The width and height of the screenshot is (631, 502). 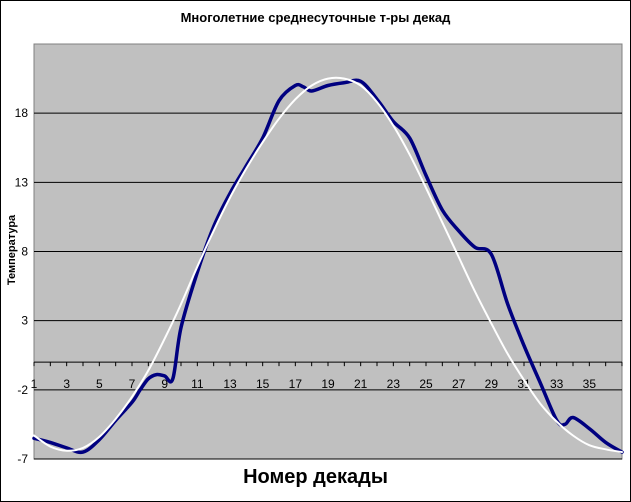 I want to click on chart-title: Многолетние среднесуточные т-ры декад, so click(x=315, y=17).